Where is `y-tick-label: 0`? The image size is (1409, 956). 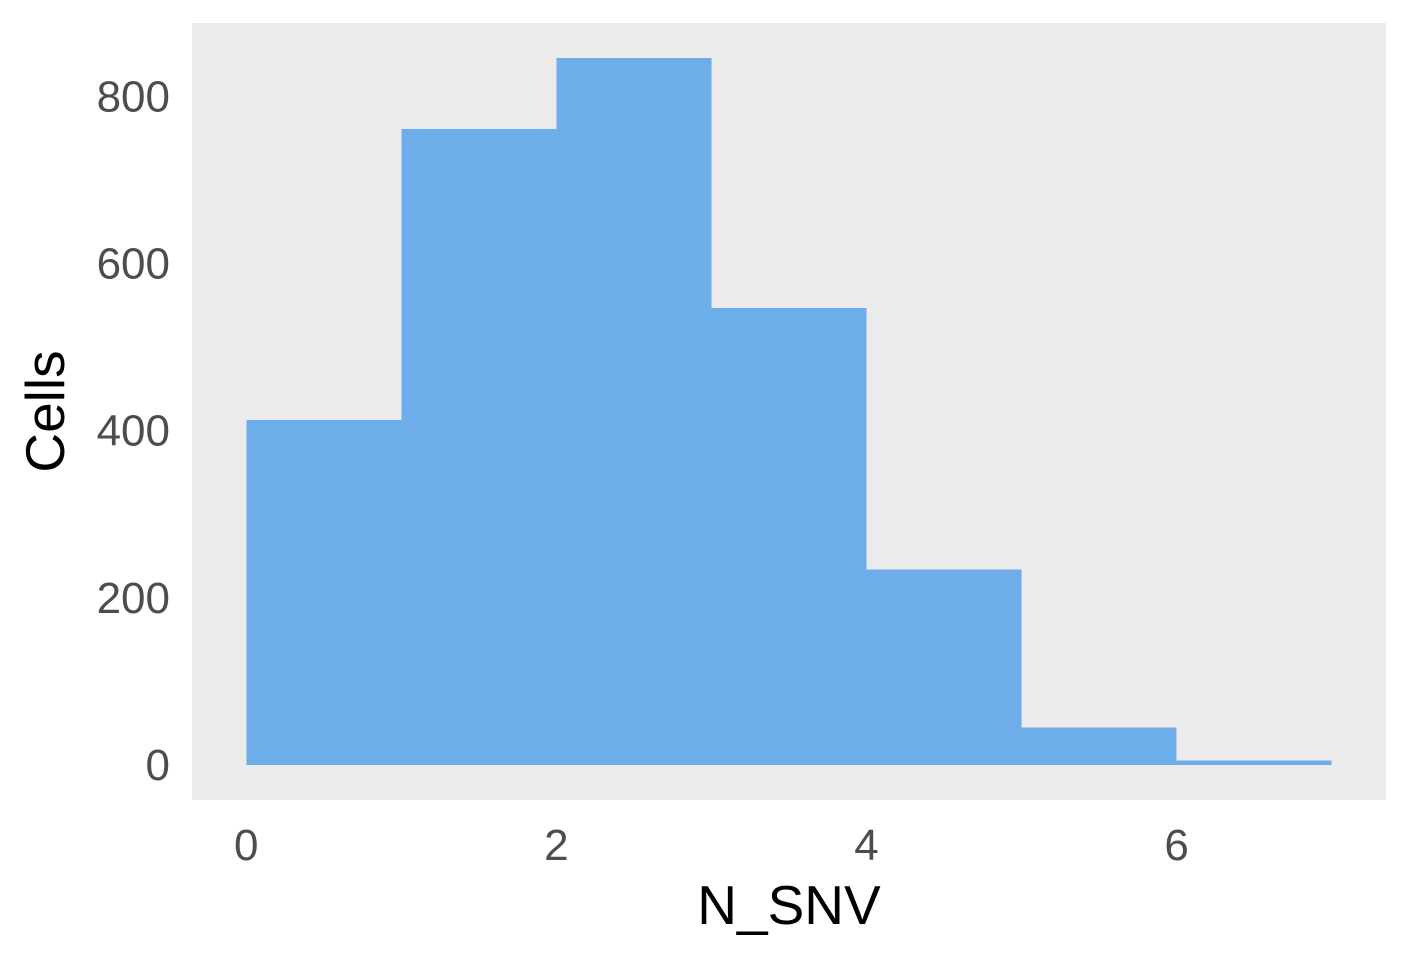 y-tick-label: 0 is located at coordinates (158, 765).